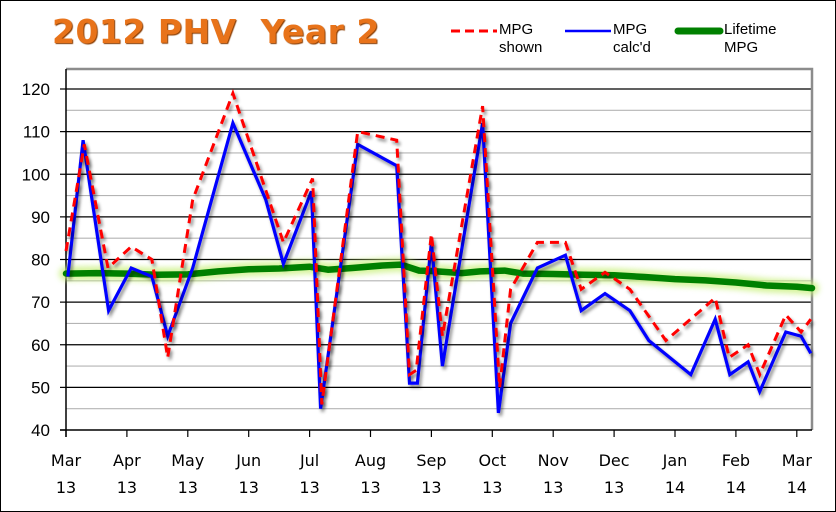 Image resolution: width=836 pixels, height=512 pixels. I want to click on y-tick-label: 80, so click(40, 260).